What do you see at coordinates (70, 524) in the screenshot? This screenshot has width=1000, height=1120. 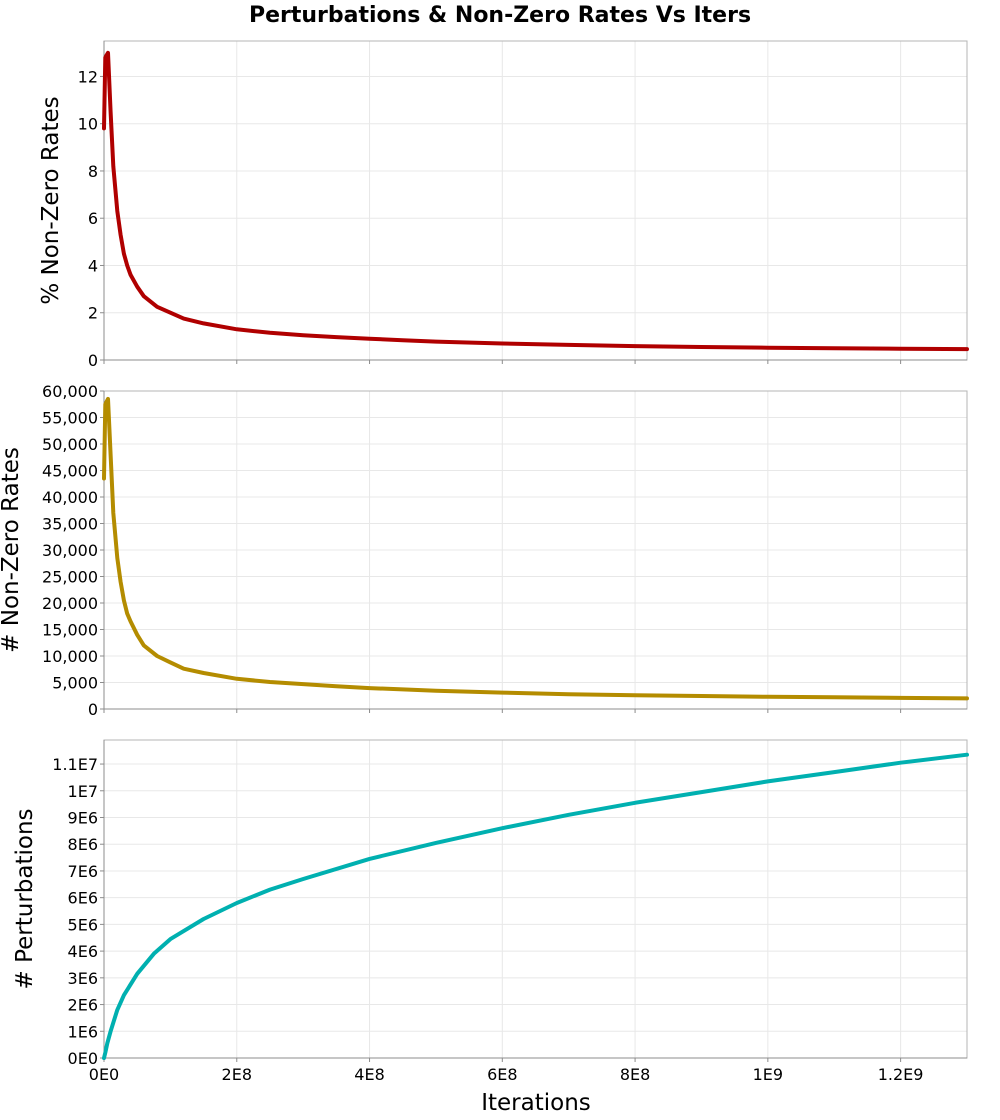 I see `y-tick-label: 35,000` at bounding box center [70, 524].